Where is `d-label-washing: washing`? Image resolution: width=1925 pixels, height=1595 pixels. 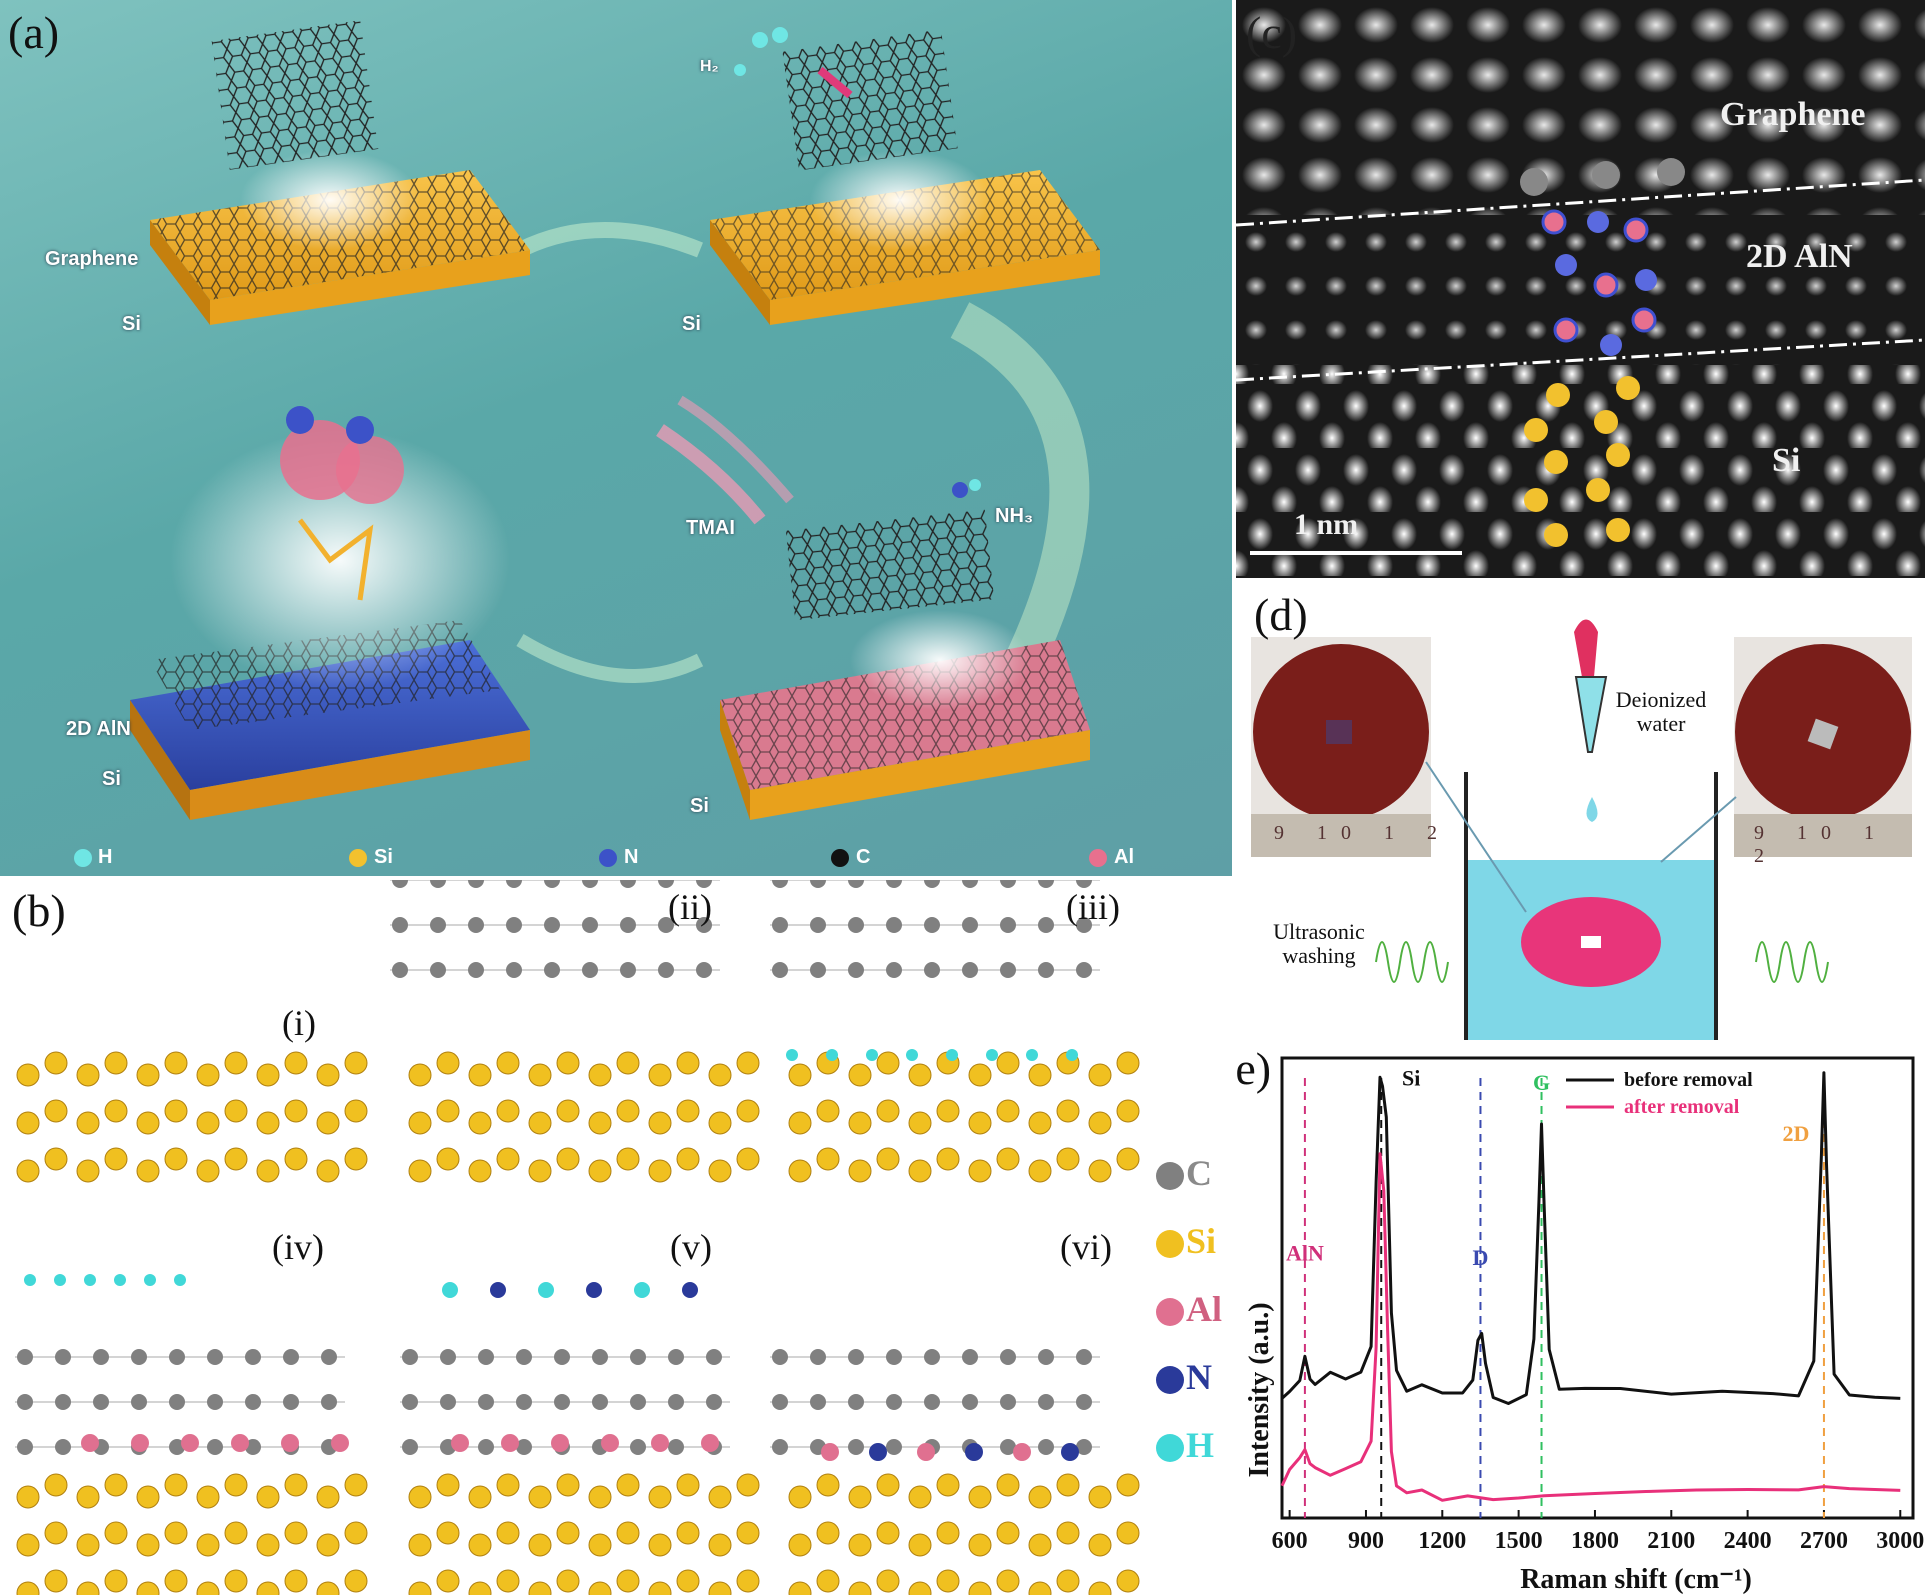
d-label-washing: washing is located at coordinates (1319, 955).